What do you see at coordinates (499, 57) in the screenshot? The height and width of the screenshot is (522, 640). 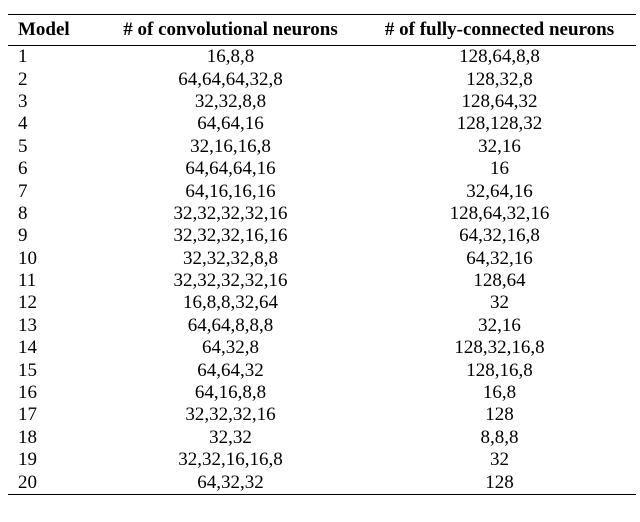 I see `table-cell: 128,64,8,8` at bounding box center [499, 57].